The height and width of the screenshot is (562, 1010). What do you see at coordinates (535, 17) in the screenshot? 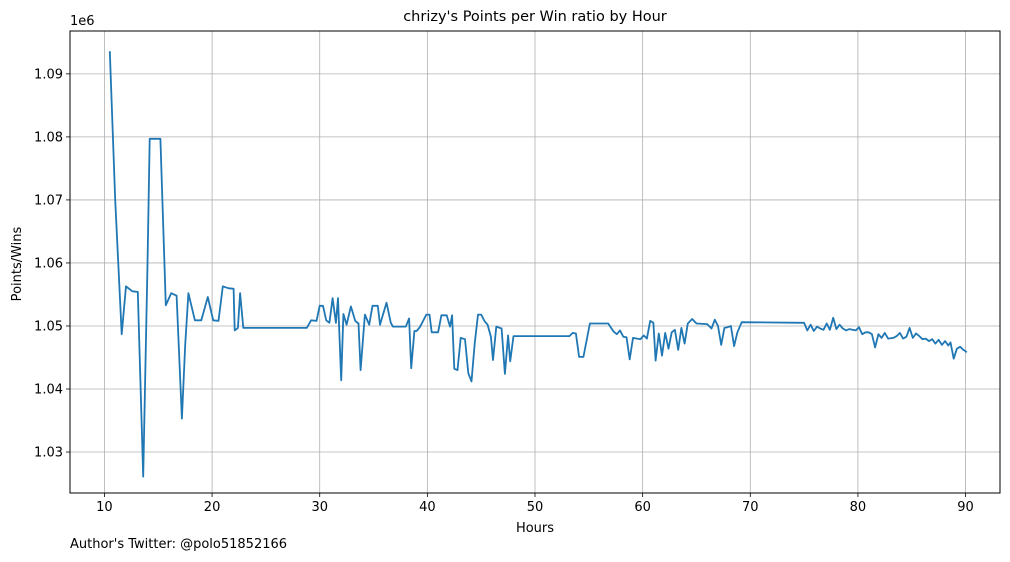
I see `chart-title: chrizy's Points per Win ratio by Hour` at bounding box center [535, 17].